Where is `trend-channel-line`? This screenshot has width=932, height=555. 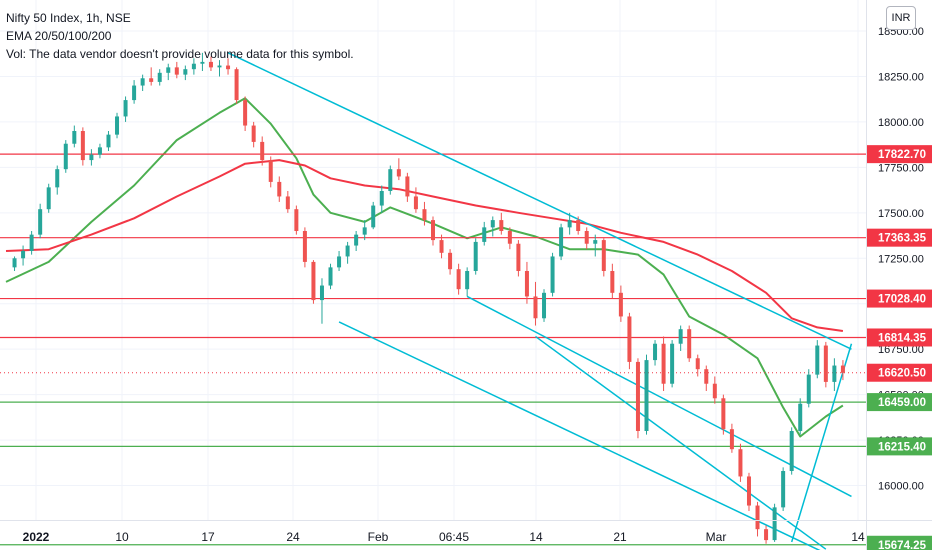
trend-channel-line is located at coordinates (681, 442).